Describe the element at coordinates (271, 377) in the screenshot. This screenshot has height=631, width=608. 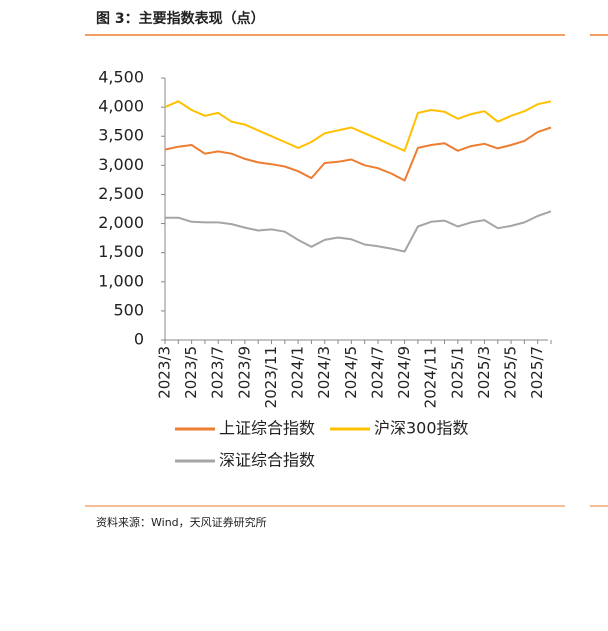
I see `x-tick-label: 2023/11` at that location.